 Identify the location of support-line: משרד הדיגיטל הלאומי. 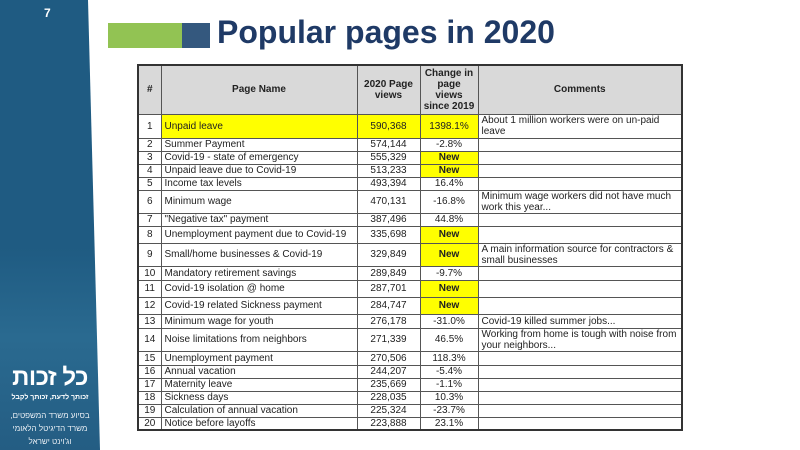
(50, 428).